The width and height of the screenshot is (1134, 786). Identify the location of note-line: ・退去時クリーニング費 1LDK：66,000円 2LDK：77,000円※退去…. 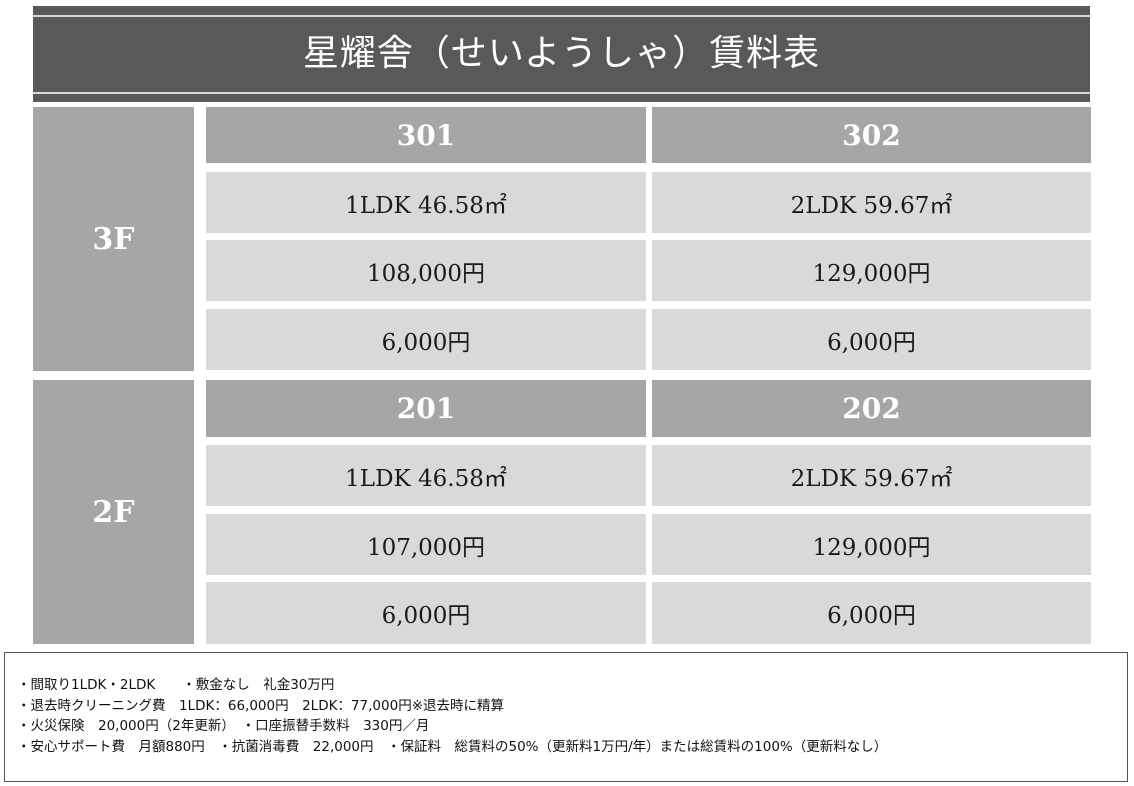
(261, 705).